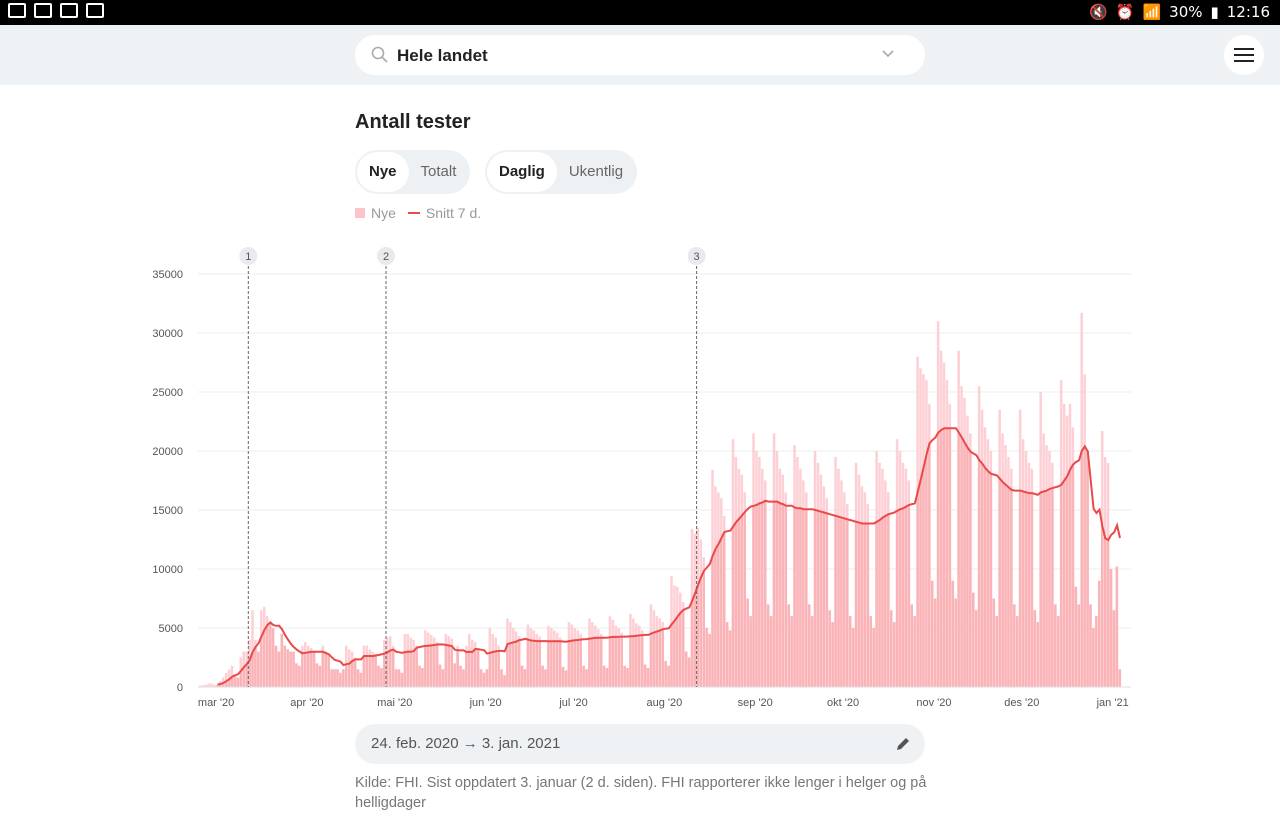 This screenshot has height=813, width=1280. What do you see at coordinates (466, 743) in the screenshot?
I see `date-range-text: 24. feb. 2020 → 3. jan. 2021` at bounding box center [466, 743].